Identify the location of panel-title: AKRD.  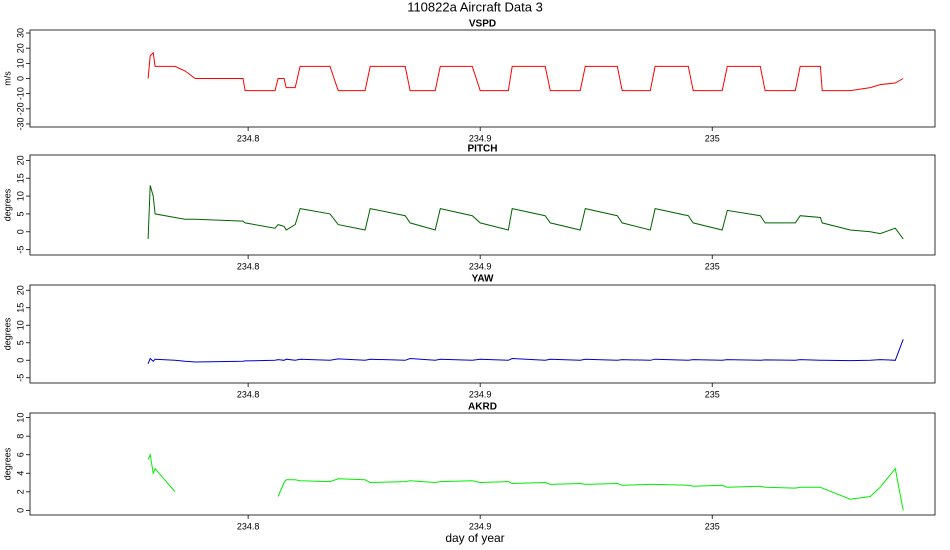
(482, 407).